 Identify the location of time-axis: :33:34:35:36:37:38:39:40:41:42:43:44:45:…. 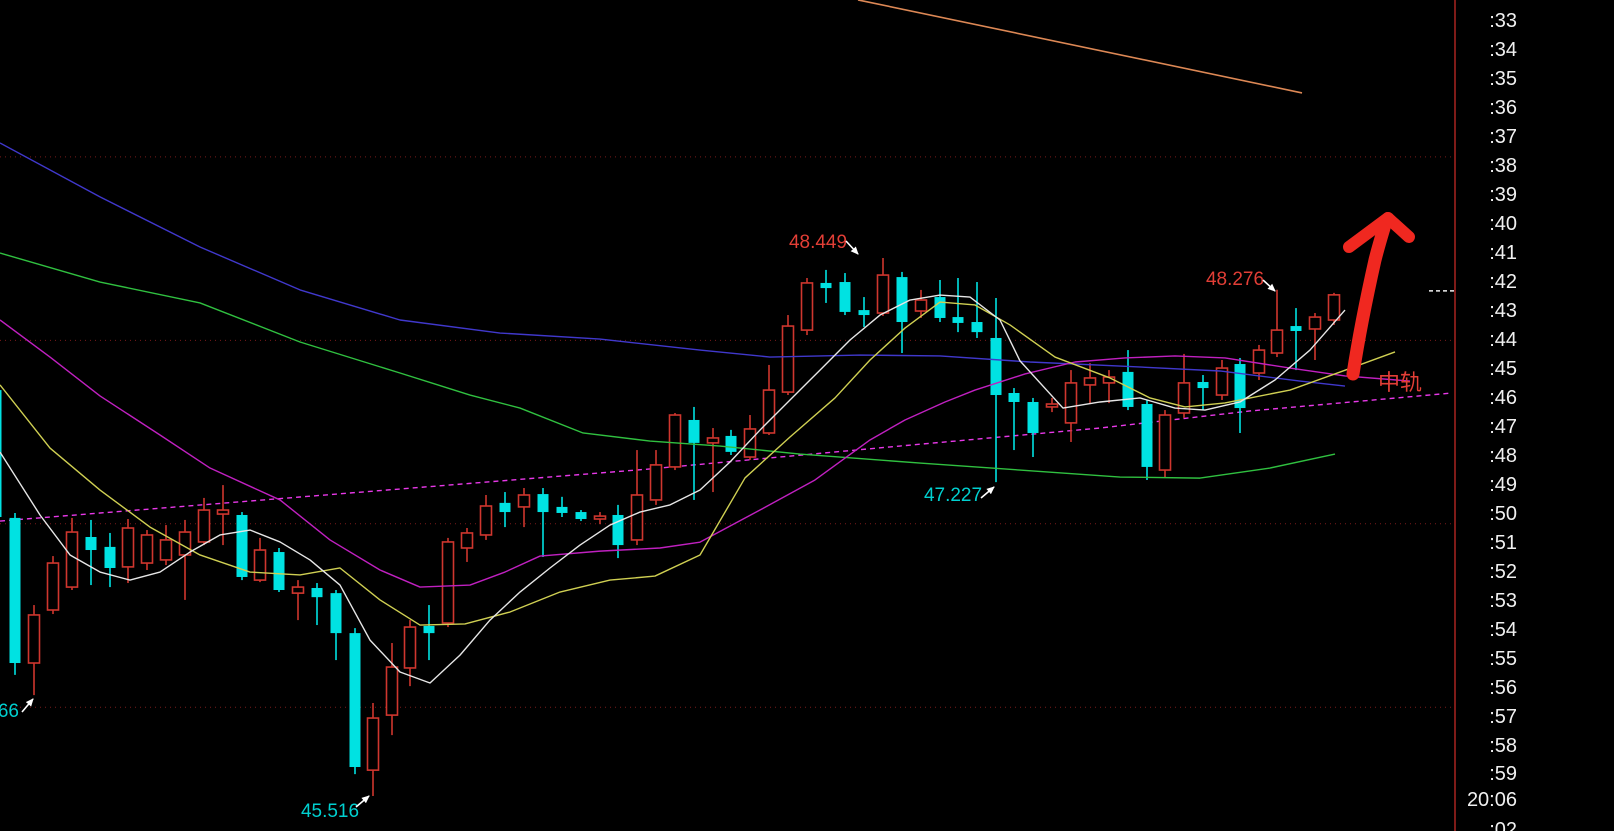
(1492, 420).